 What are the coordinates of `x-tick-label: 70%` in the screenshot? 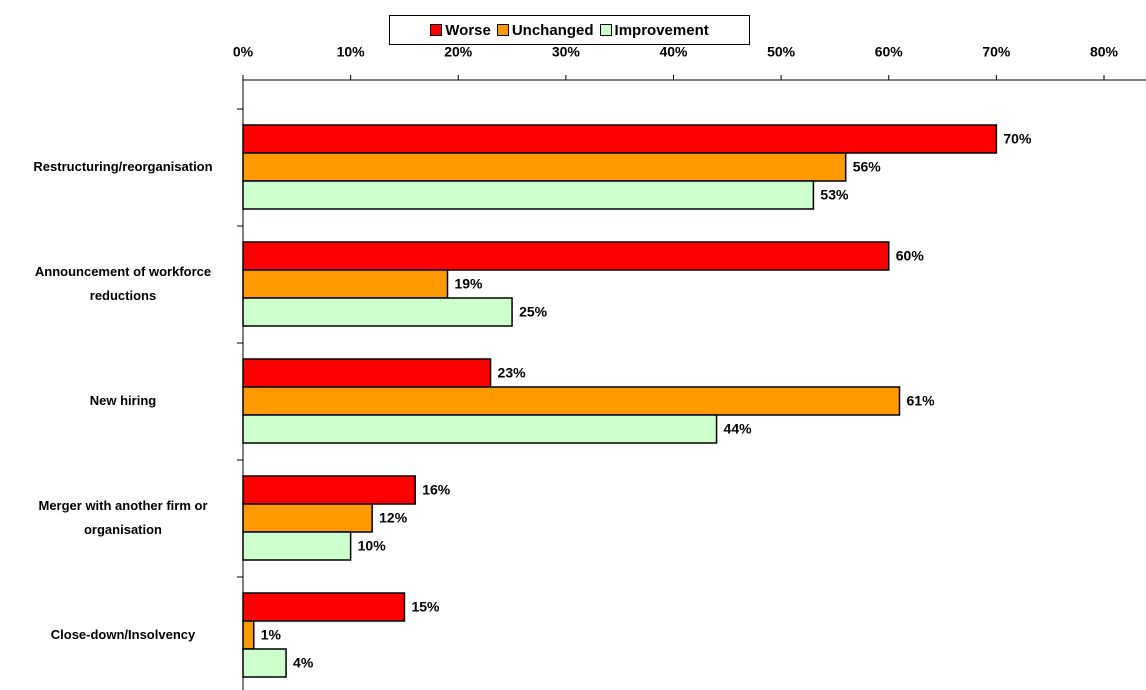 It's located at (996, 52).